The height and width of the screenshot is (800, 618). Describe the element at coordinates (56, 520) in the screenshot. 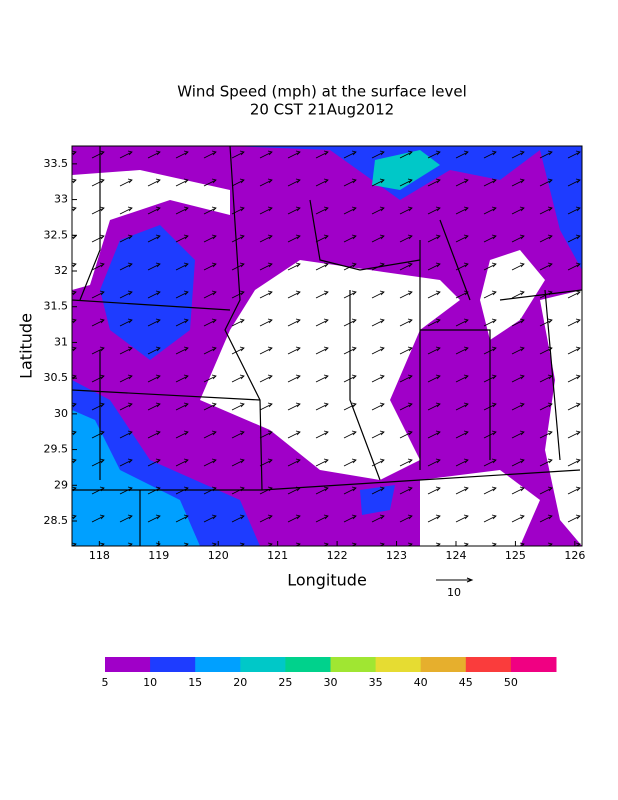

I see `y-tick-label: 28.5` at that location.